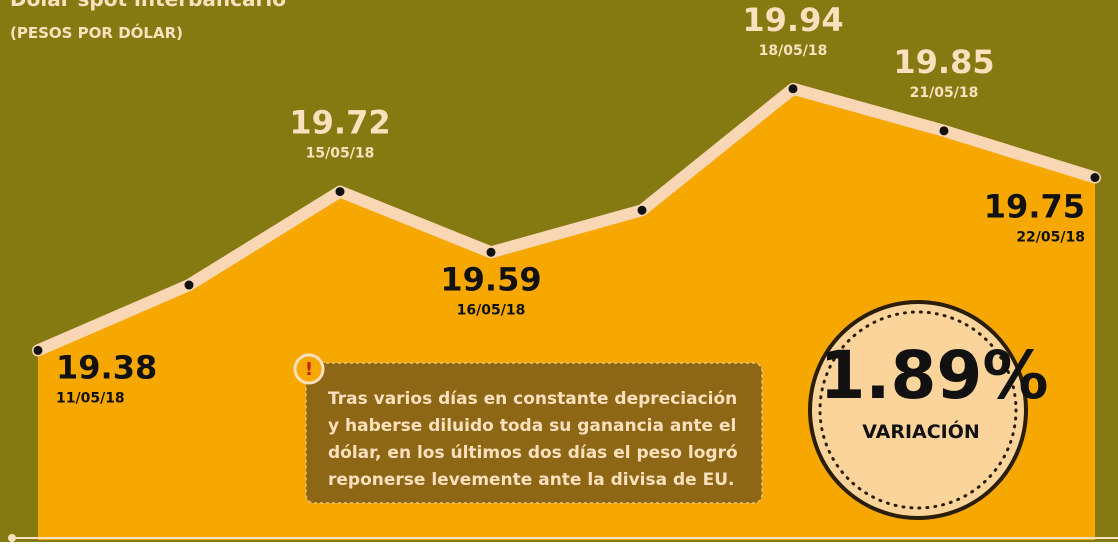 The height and width of the screenshot is (546, 1118). Describe the element at coordinates (1050, 238) in the screenshot. I see `date-label: 22/05/18` at that location.